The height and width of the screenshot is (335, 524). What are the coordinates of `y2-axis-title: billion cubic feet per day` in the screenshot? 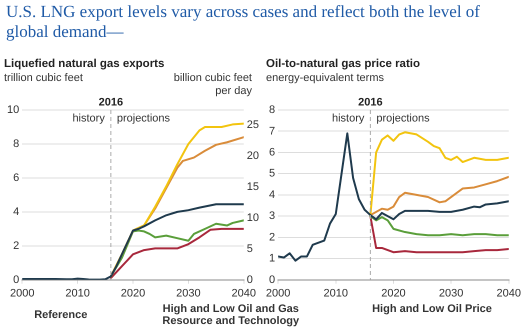 It's located at (212, 85).